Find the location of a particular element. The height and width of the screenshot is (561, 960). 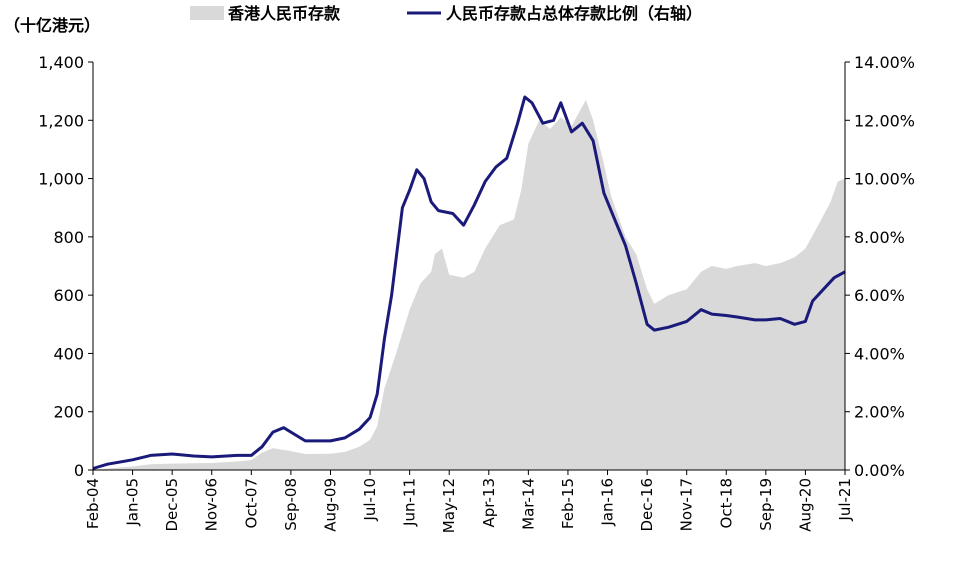

x-tick-label: Nov-06 is located at coordinates (212, 504).